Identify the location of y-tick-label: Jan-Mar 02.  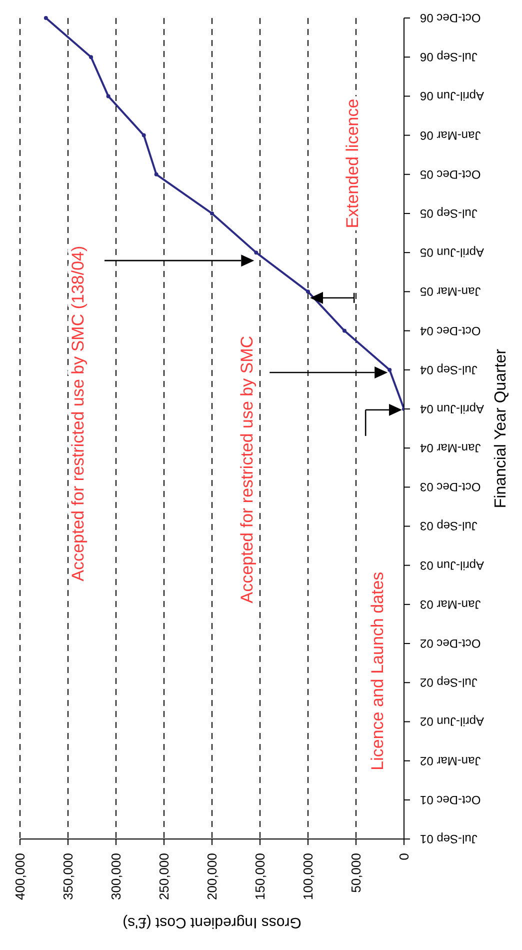
(450, 761).